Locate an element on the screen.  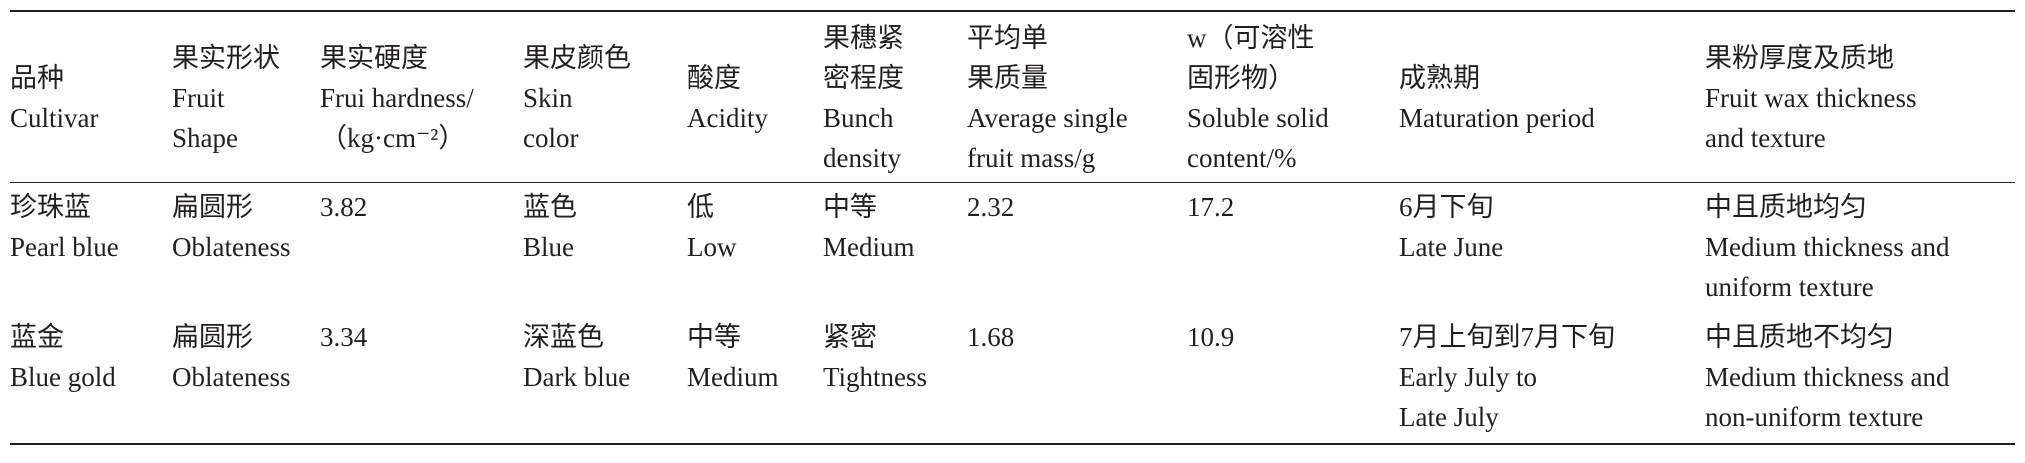
table-cell: 6月下旬 Late June is located at coordinates (1552, 248).